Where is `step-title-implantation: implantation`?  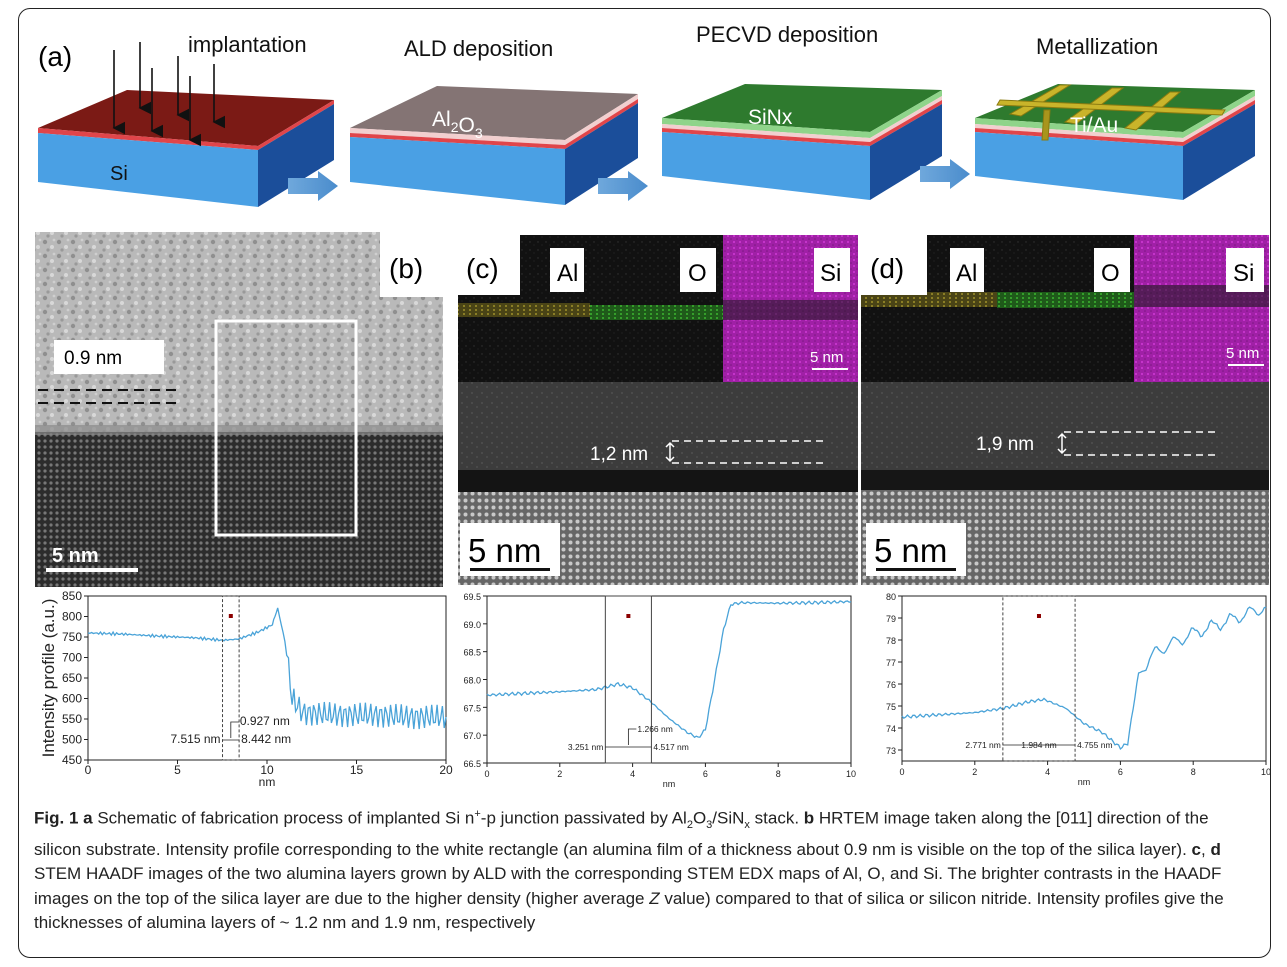 step-title-implantation: implantation is located at coordinates (247, 44).